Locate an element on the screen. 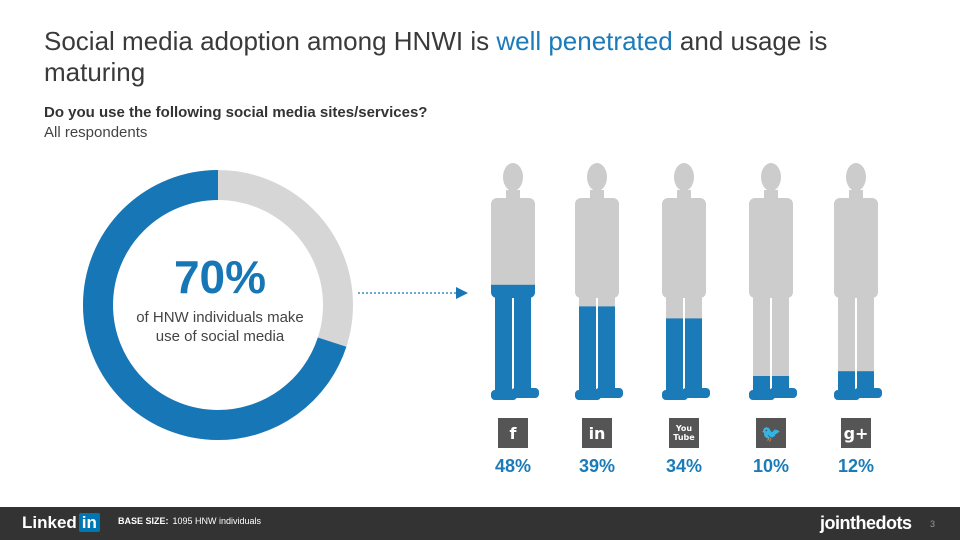  twitter-icon: 🐦 is located at coordinates (771, 433).